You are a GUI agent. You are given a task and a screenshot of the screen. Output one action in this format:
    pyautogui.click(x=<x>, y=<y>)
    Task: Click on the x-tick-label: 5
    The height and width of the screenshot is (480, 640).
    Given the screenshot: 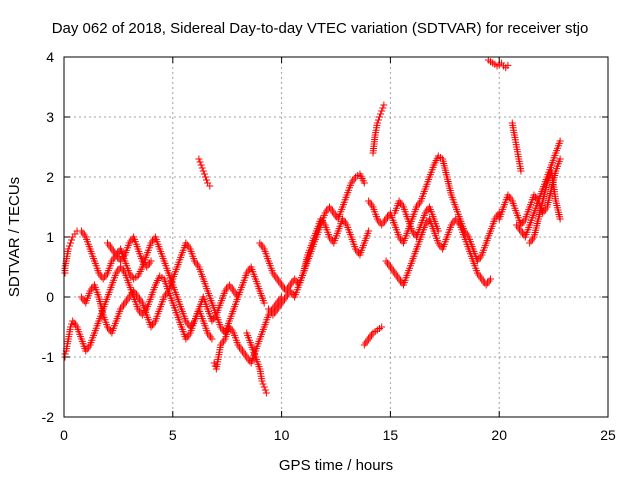 What is the action you would take?
    pyautogui.click(x=173, y=435)
    